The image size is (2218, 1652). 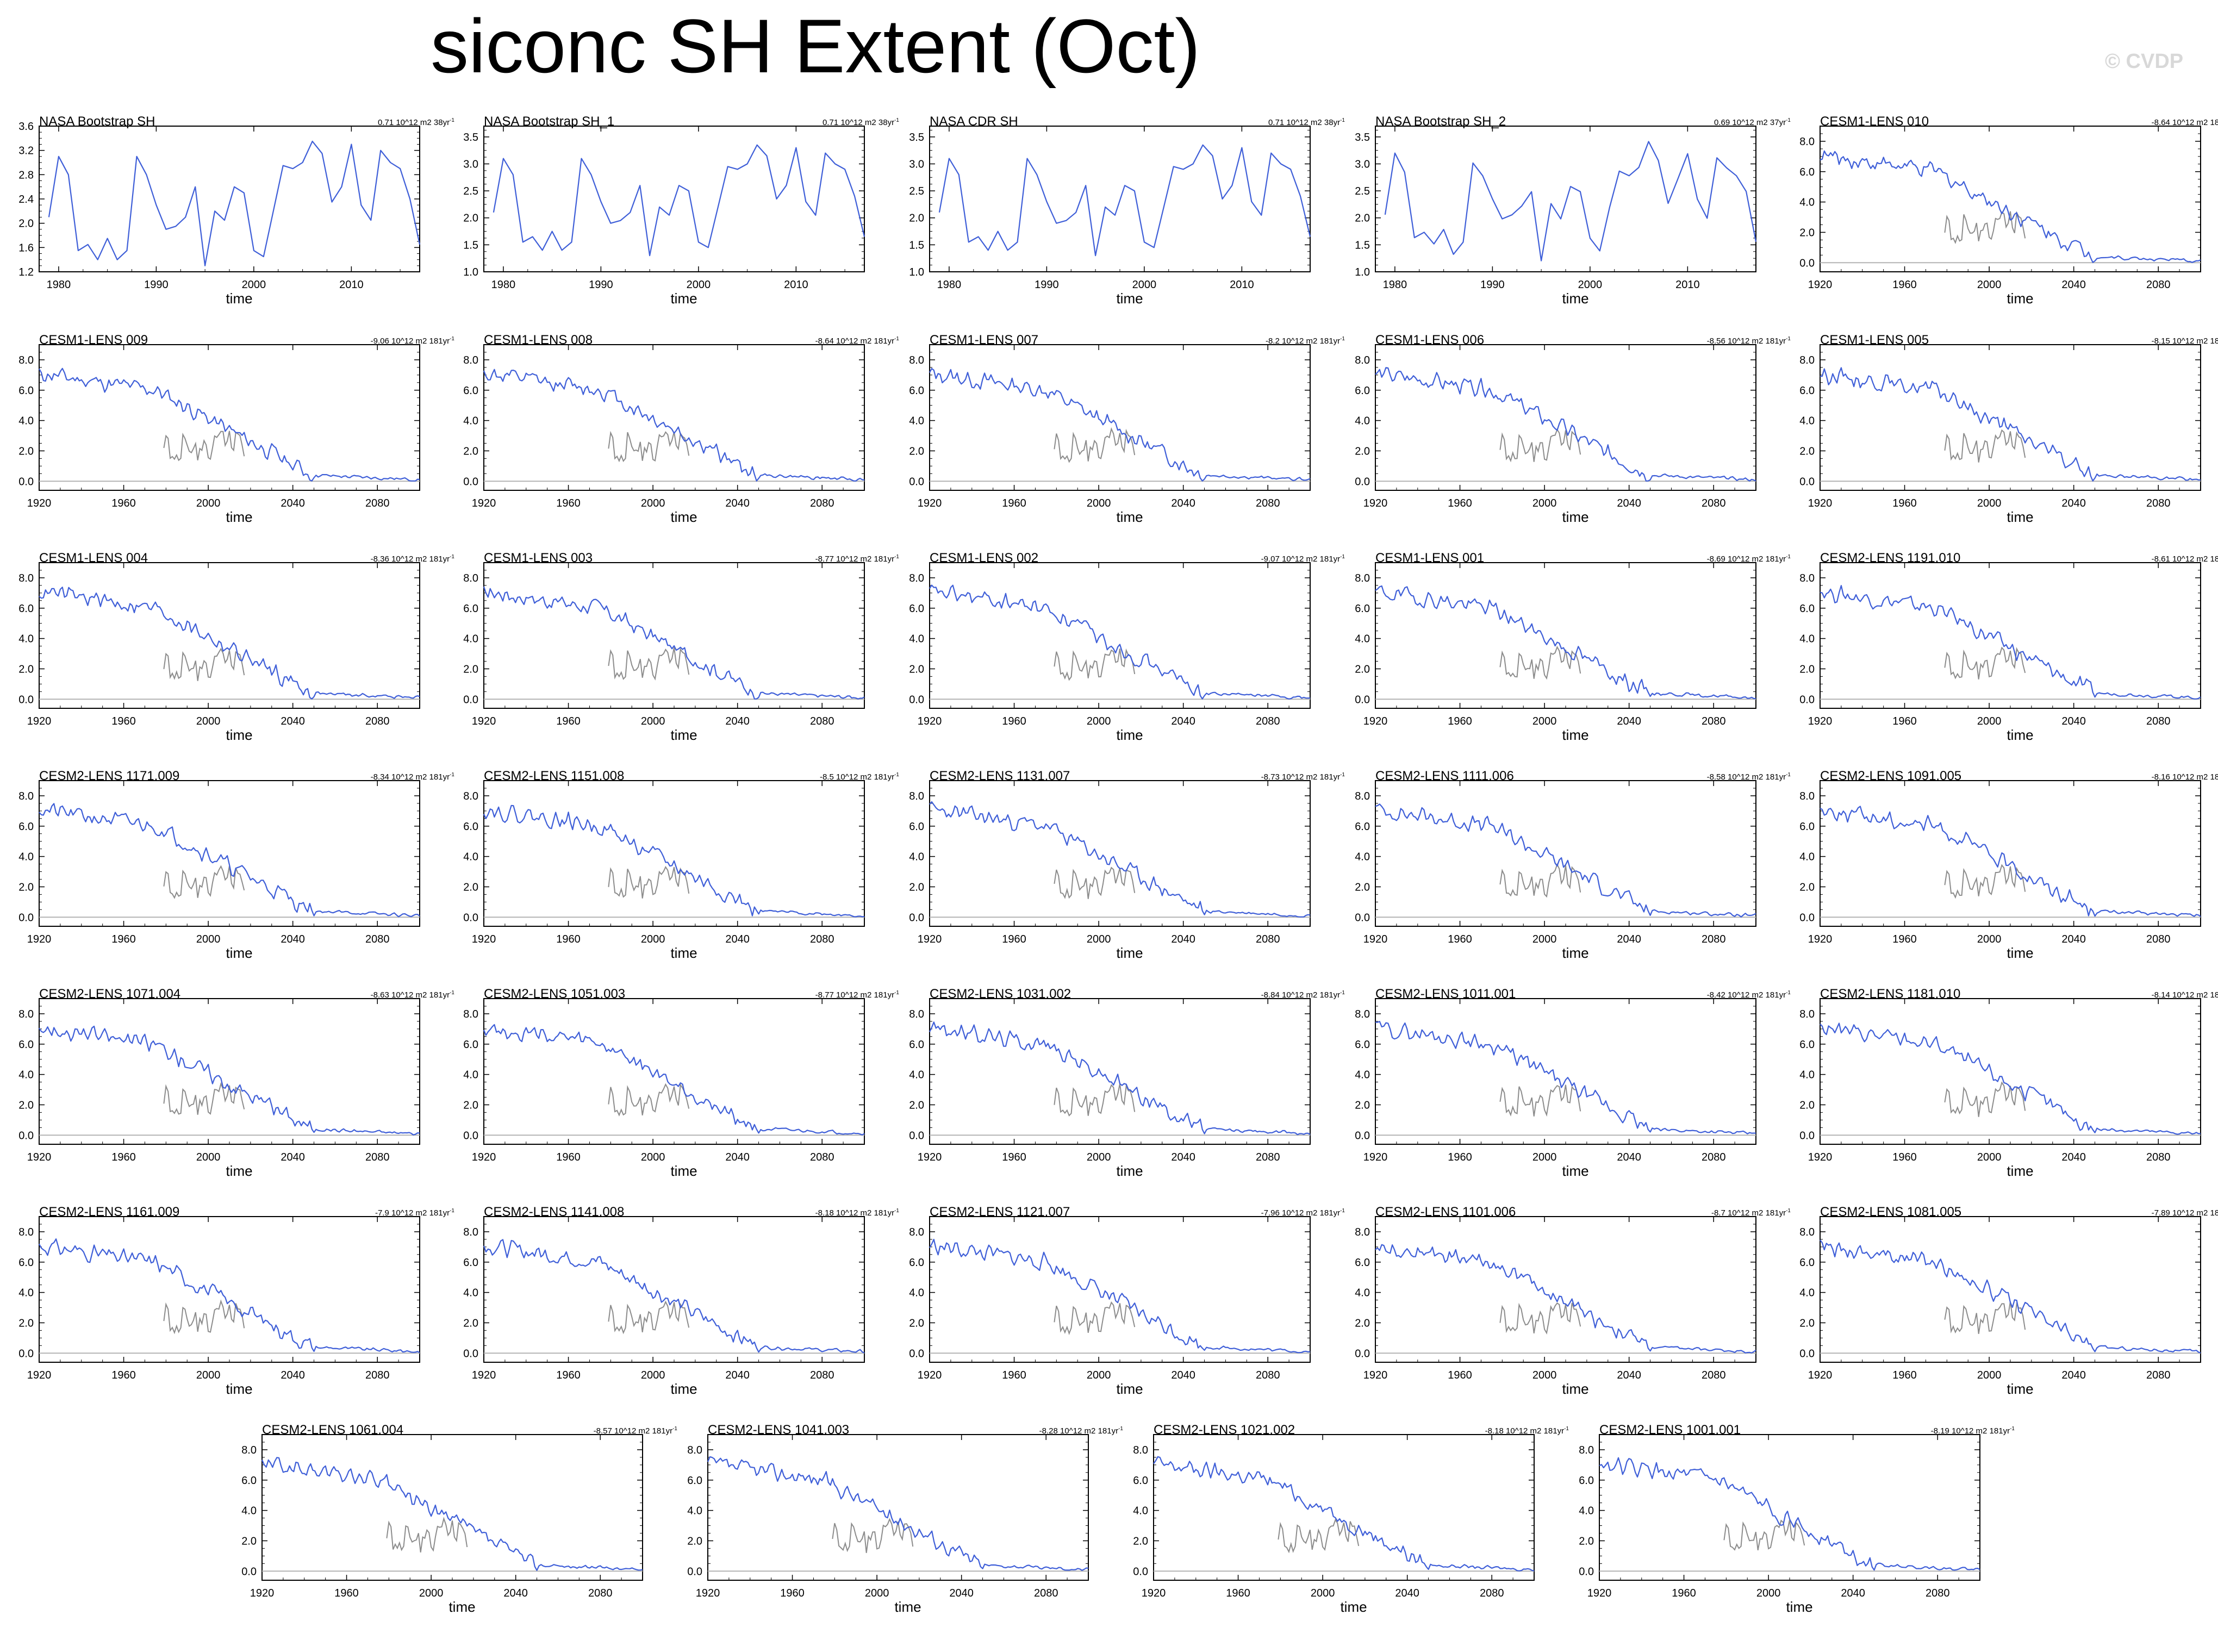 What do you see at coordinates (549, 121) in the screenshot?
I see `panel-title: NASA Bootstrap SH_1` at bounding box center [549, 121].